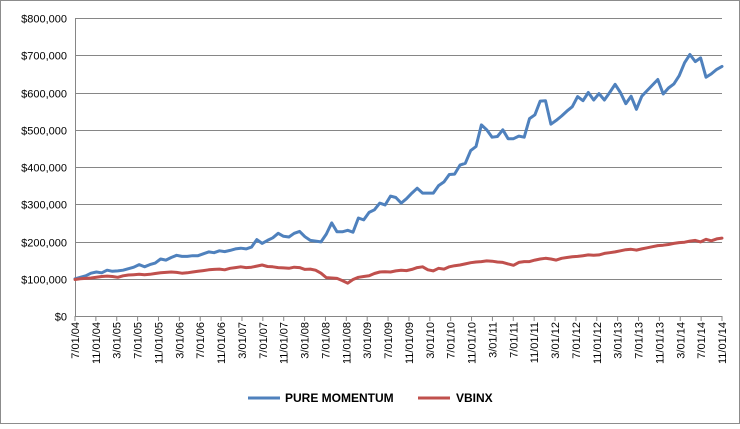 This screenshot has width=740, height=429. Describe the element at coordinates (76, 340) in the screenshot. I see `x-tick-label: 7/01/04` at that location.